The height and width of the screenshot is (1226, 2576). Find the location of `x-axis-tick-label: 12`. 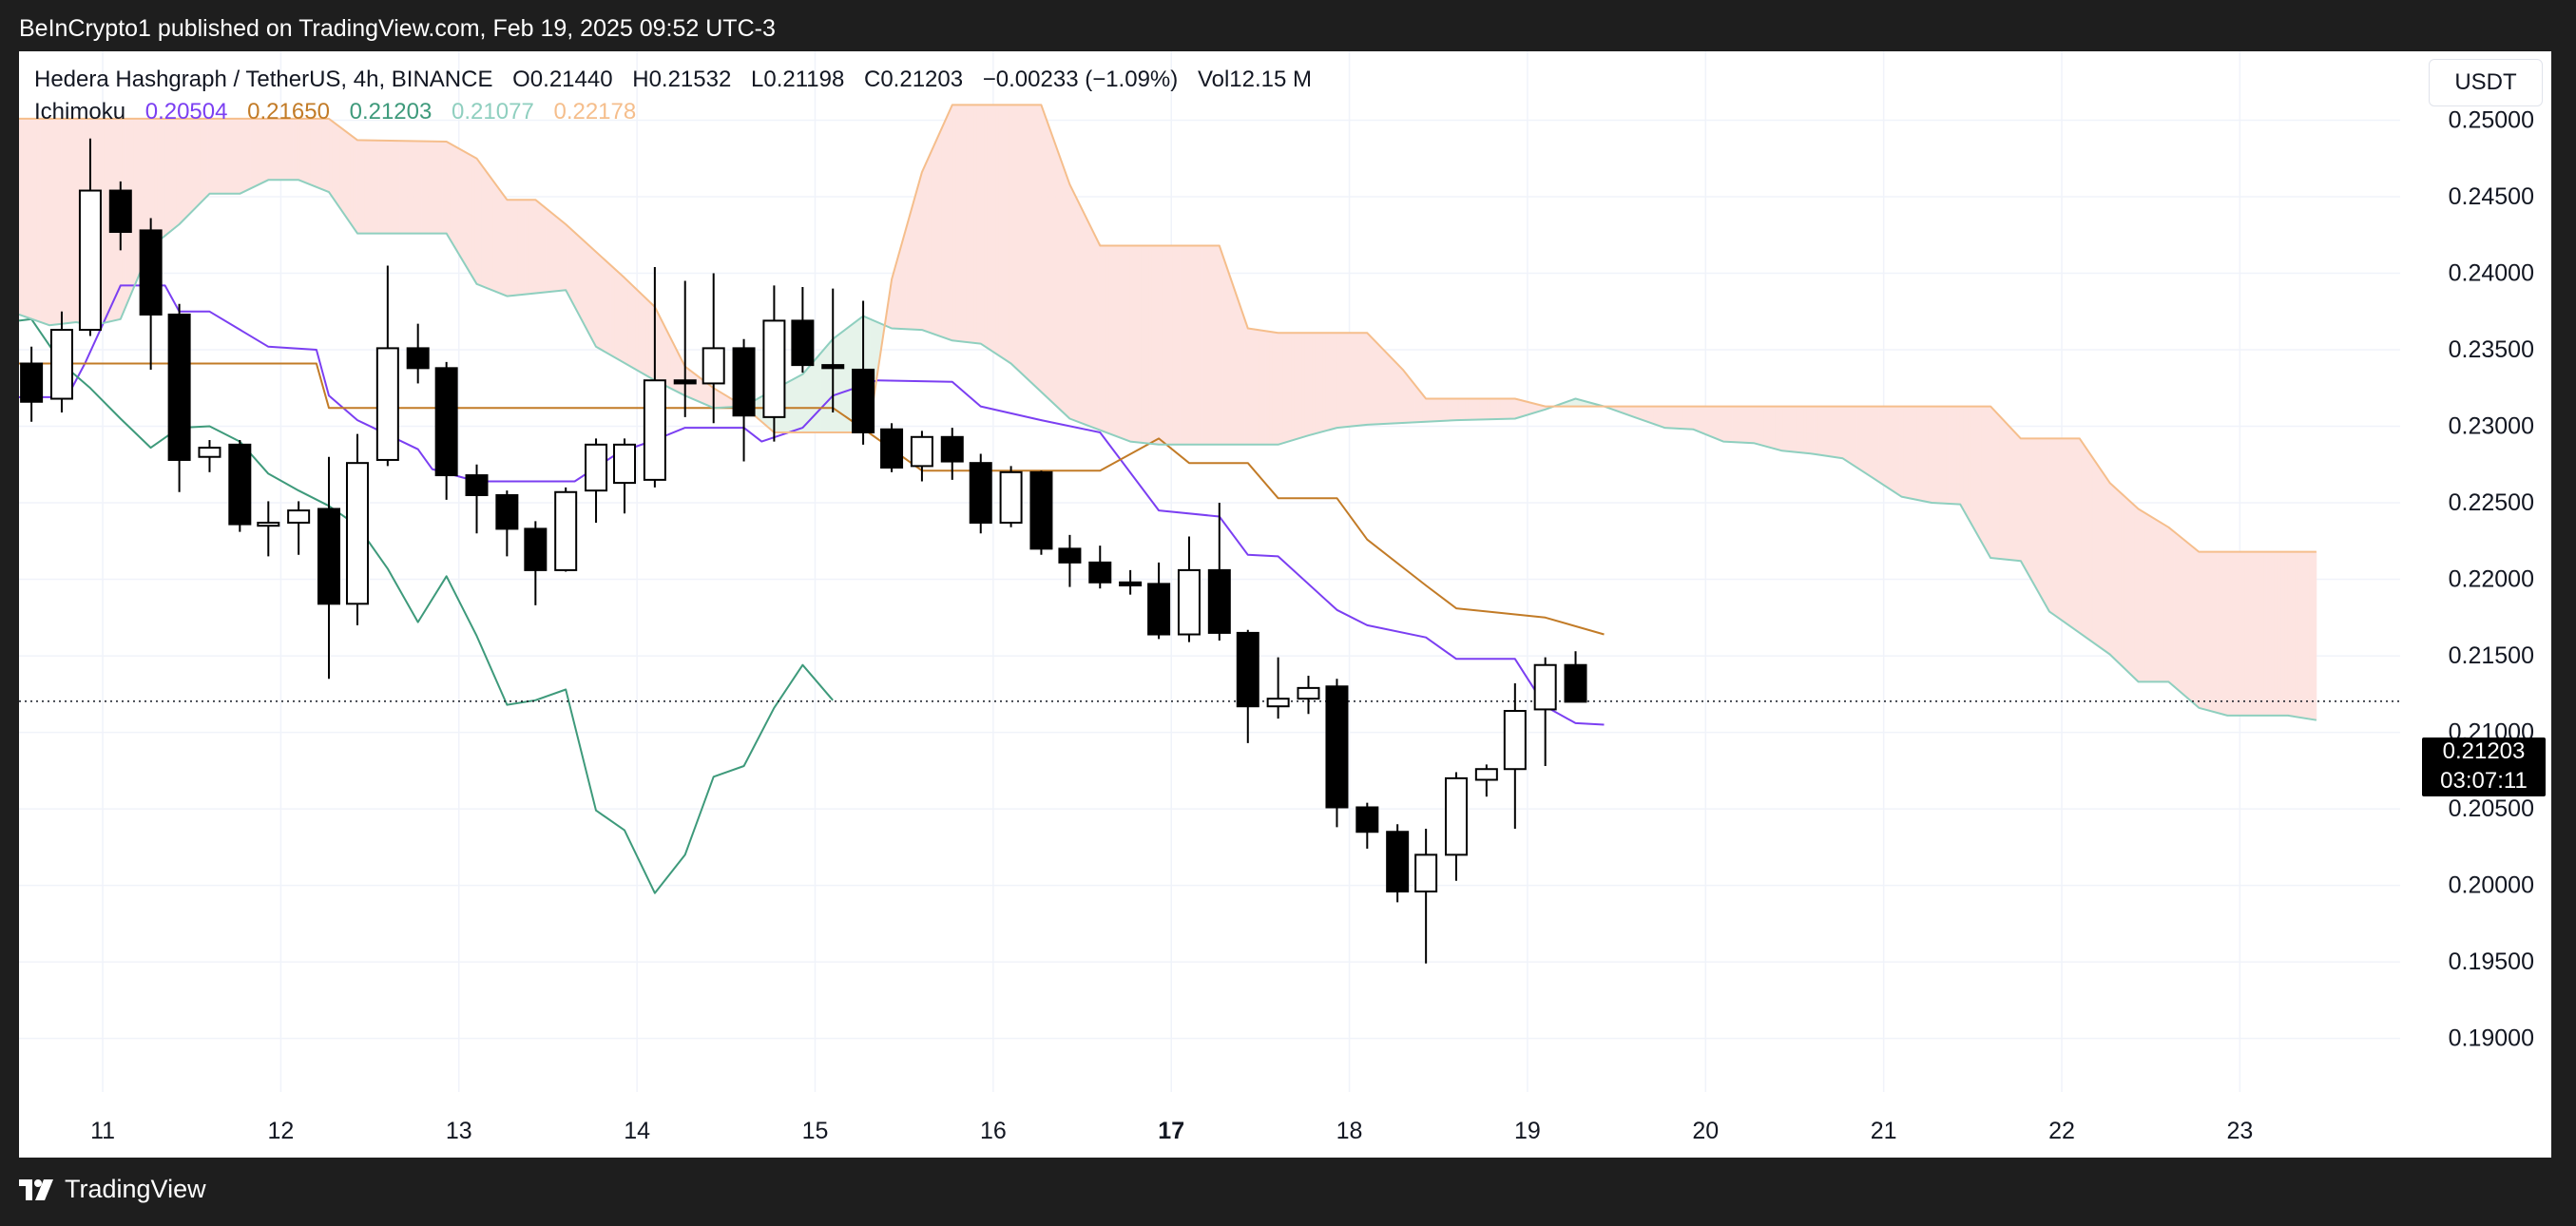

x-axis-tick-label: 12 is located at coordinates (282, 1131).